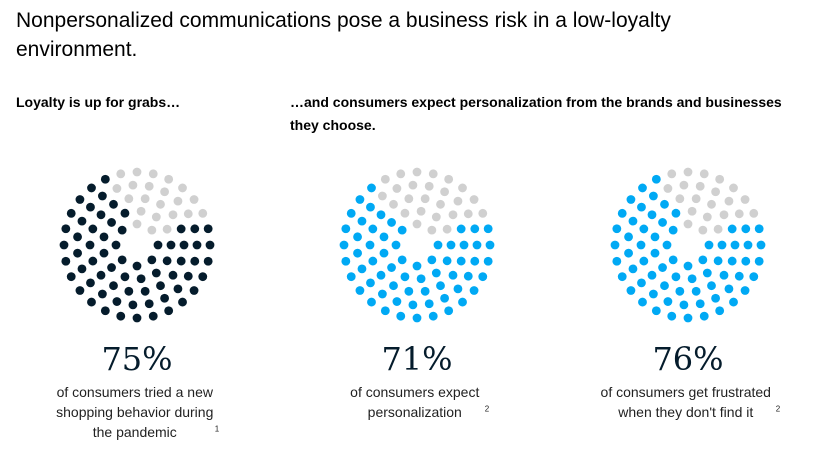 The width and height of the screenshot is (825, 460). I want to click on stat-value: 71%, so click(417, 359).